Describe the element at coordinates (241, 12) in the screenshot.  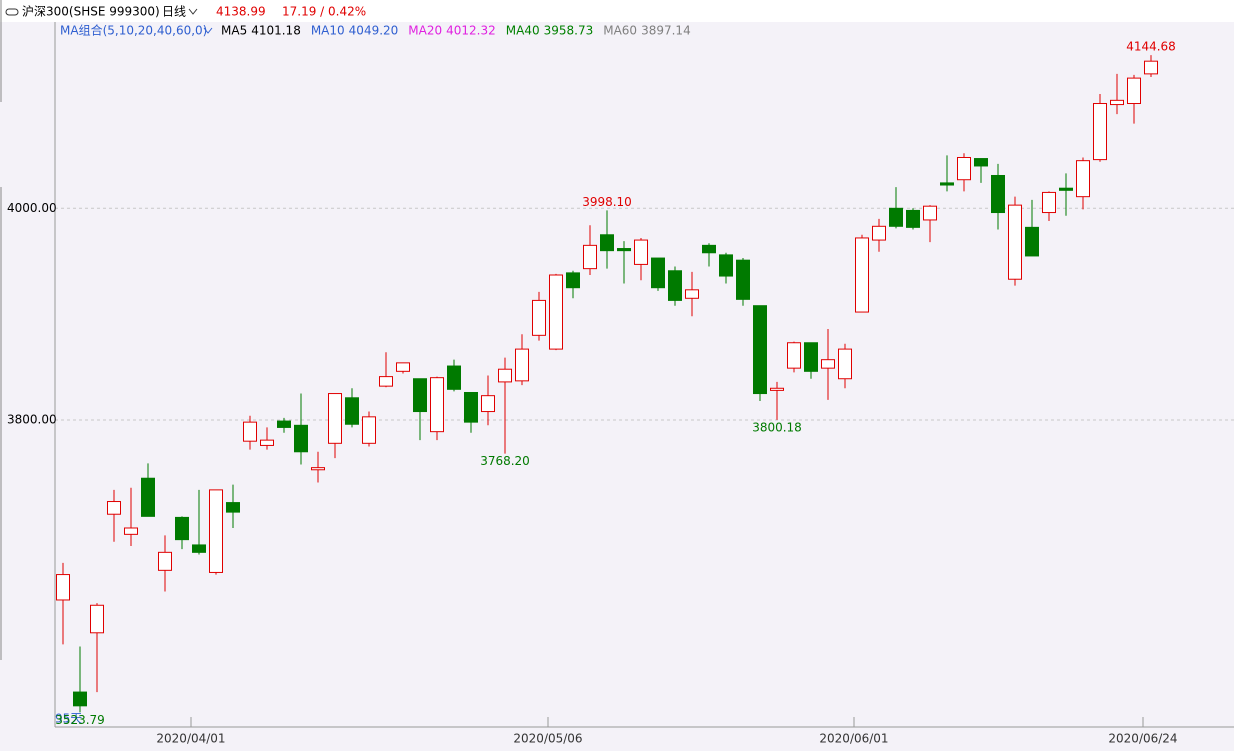
I see `last-price: 4138.99` at that location.